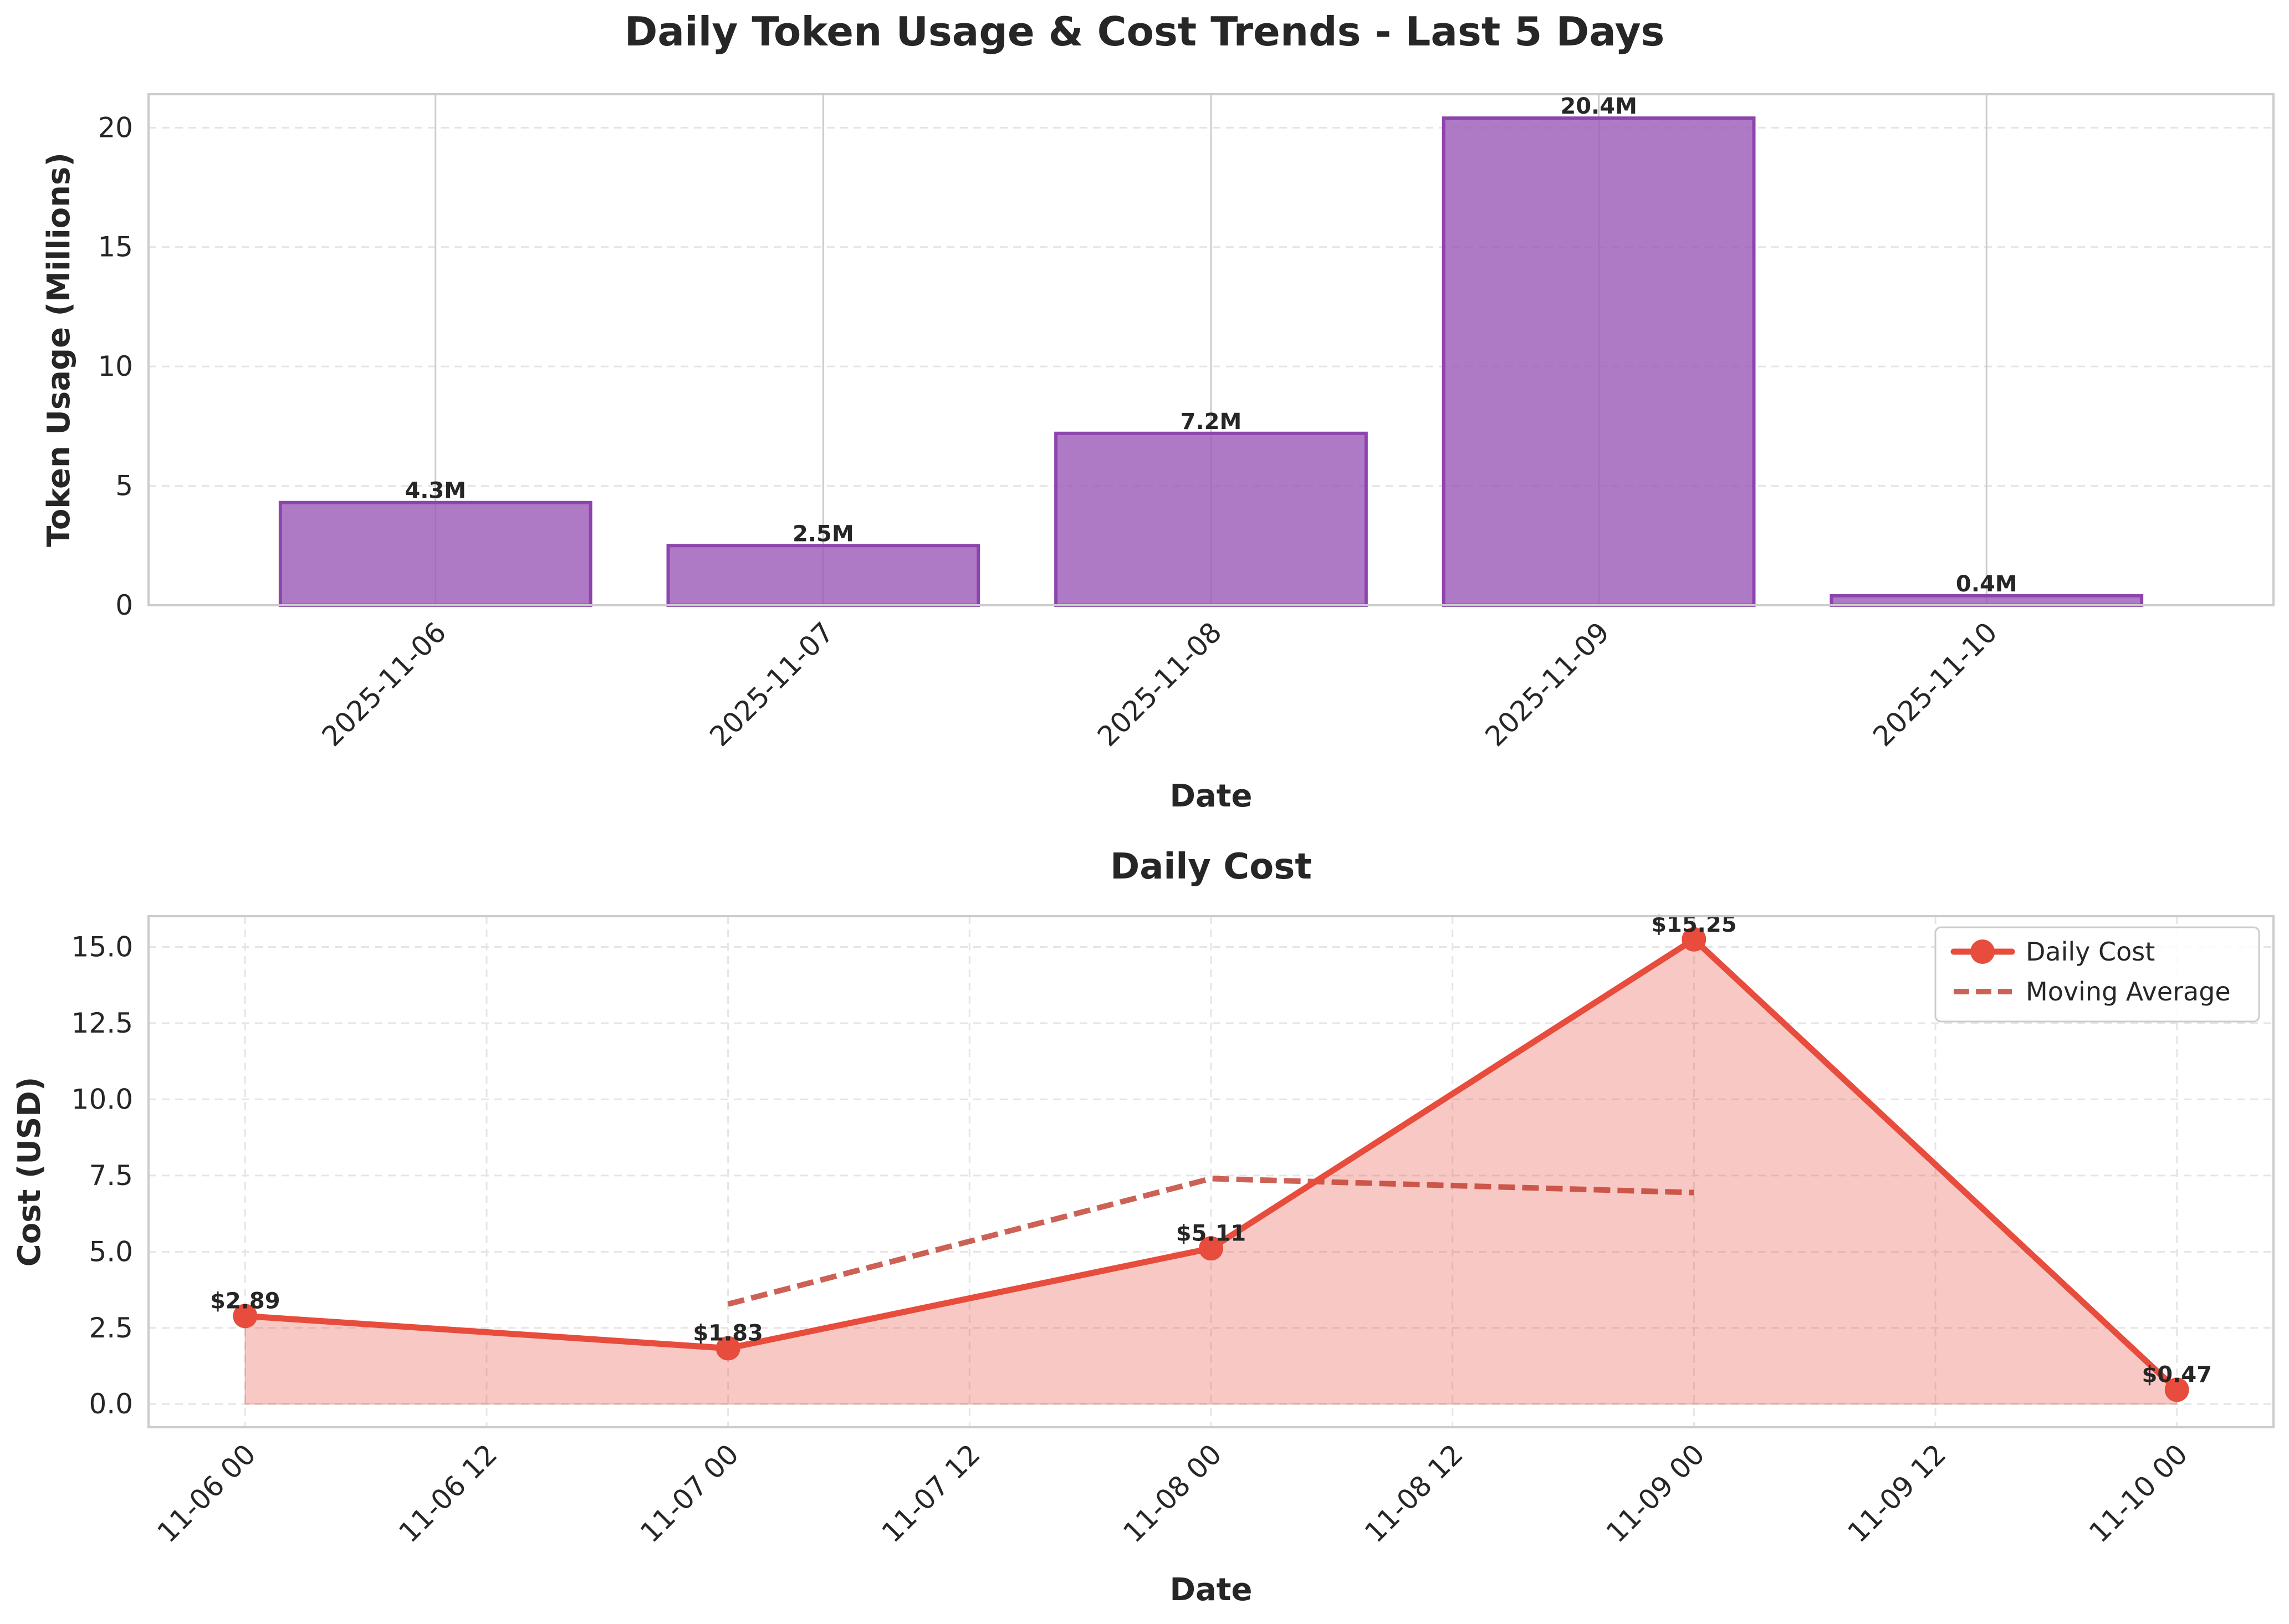 This screenshot has height=1624, width=2289. What do you see at coordinates (111, 1404) in the screenshot?
I see `y-tick-label: 0.0` at bounding box center [111, 1404].